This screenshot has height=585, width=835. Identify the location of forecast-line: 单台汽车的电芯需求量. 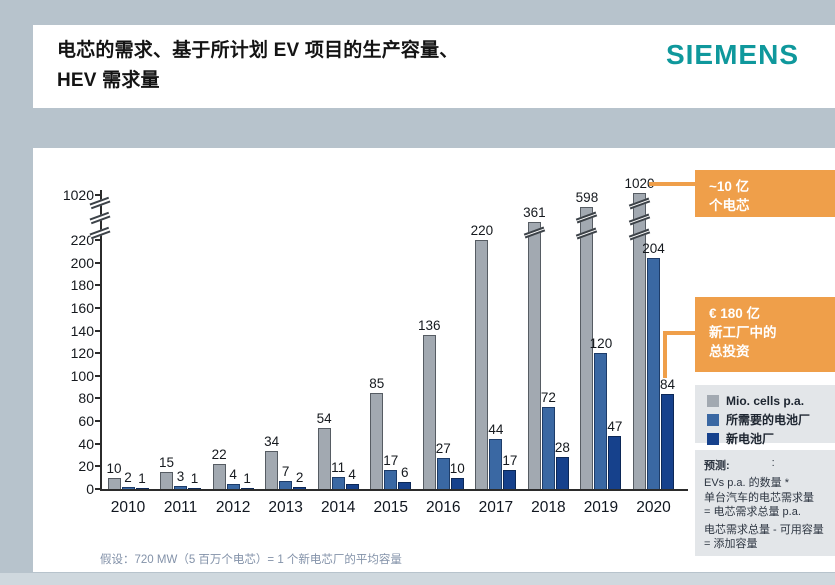
(759, 497).